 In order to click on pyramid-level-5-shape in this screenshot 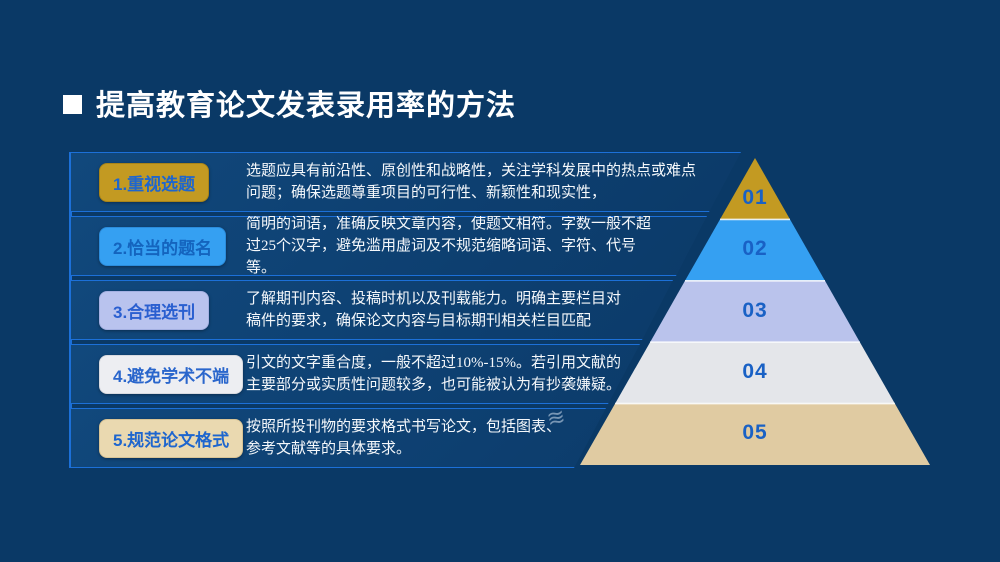, I will do `click(755, 434)`.